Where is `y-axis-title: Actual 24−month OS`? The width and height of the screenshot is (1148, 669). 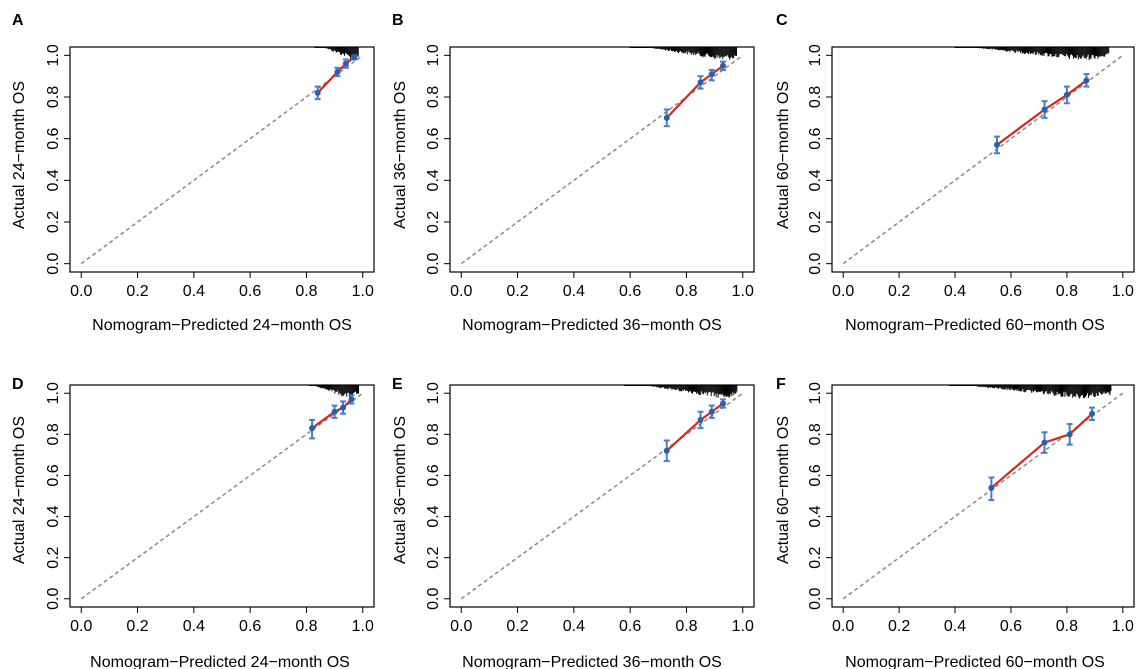
y-axis-title: Actual 24−month OS is located at coordinates (19, 490).